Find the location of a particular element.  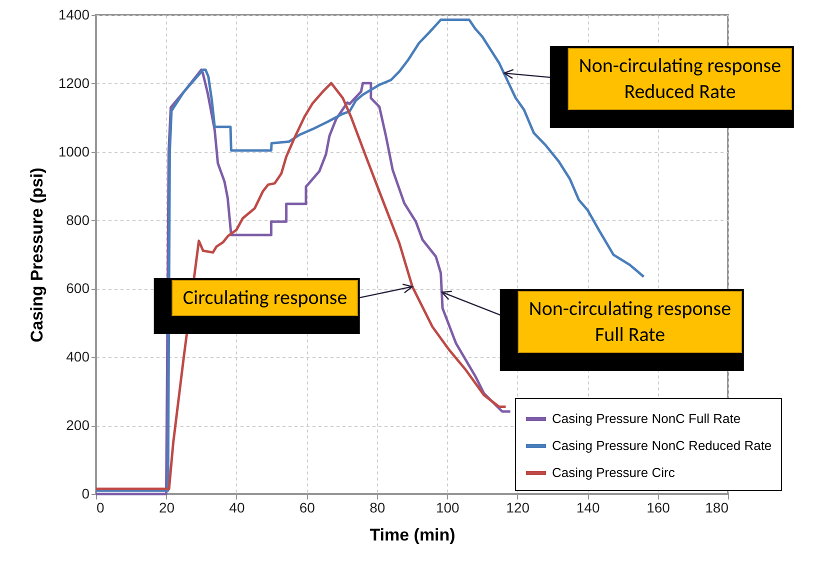

x-tick-label: 60 is located at coordinates (307, 508).